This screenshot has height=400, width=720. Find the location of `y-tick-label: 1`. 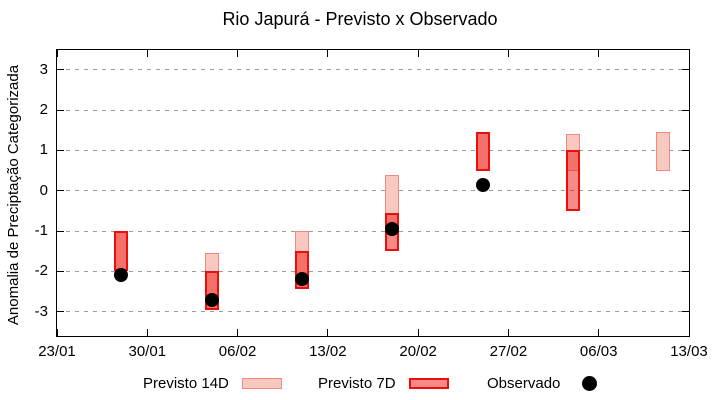

y-tick-label: 1 is located at coordinates (43, 150).